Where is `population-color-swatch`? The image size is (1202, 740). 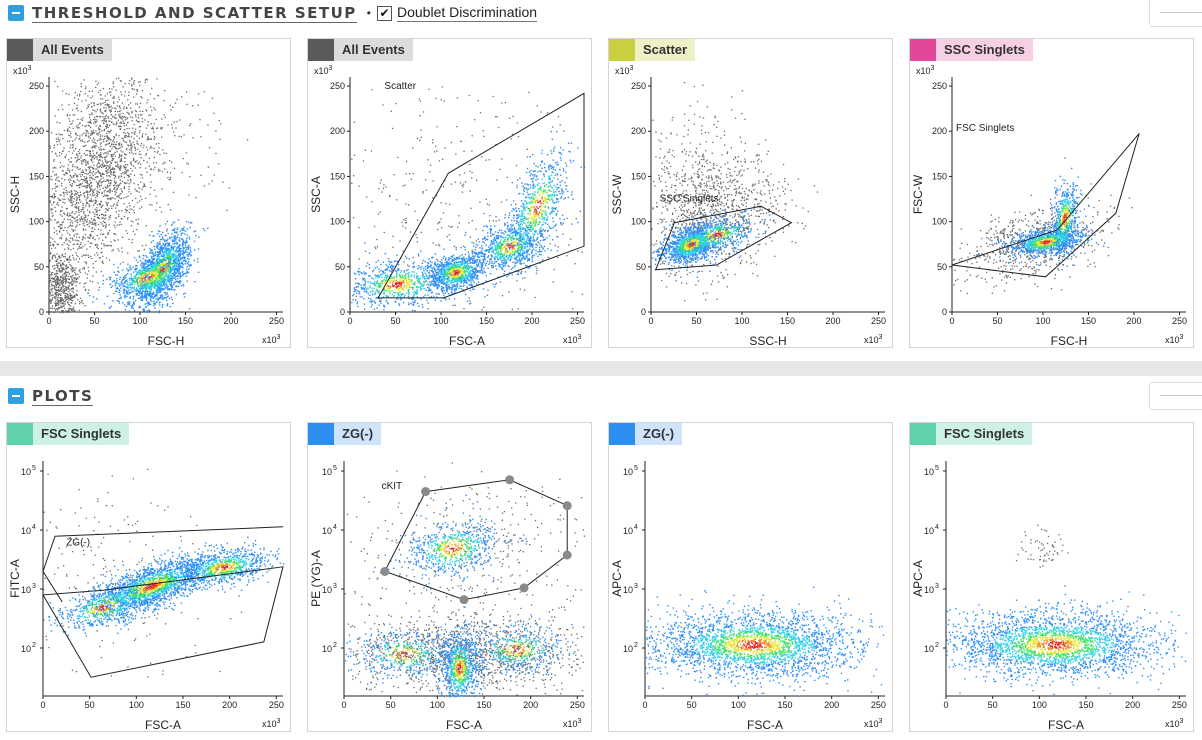 population-color-swatch is located at coordinates (20, 434).